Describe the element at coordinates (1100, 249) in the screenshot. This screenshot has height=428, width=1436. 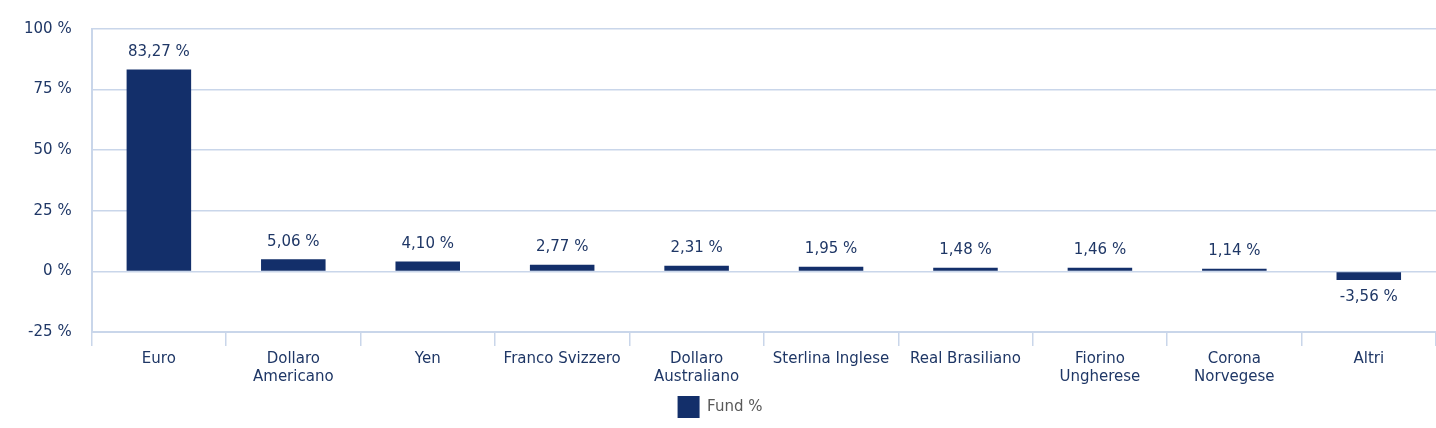
I see `data-label: 1,46 %` at that location.